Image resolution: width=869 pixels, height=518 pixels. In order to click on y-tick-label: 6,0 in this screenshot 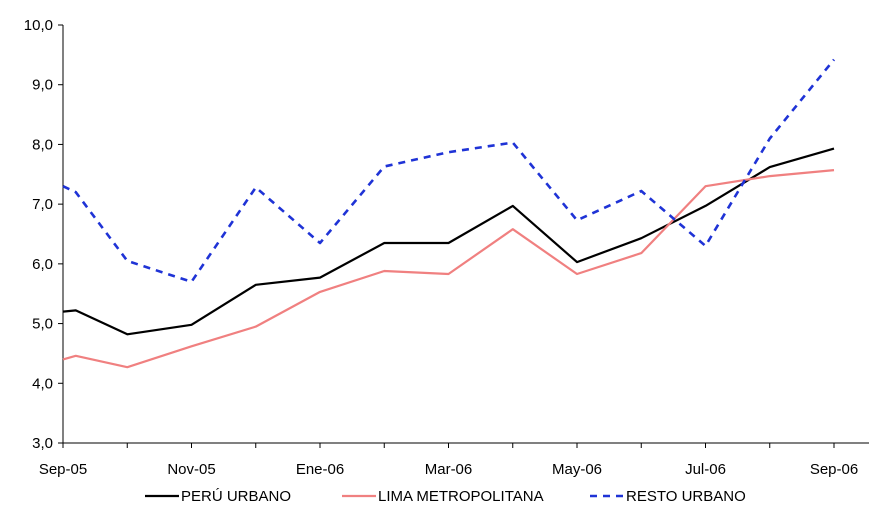, I will do `click(42, 264)`.